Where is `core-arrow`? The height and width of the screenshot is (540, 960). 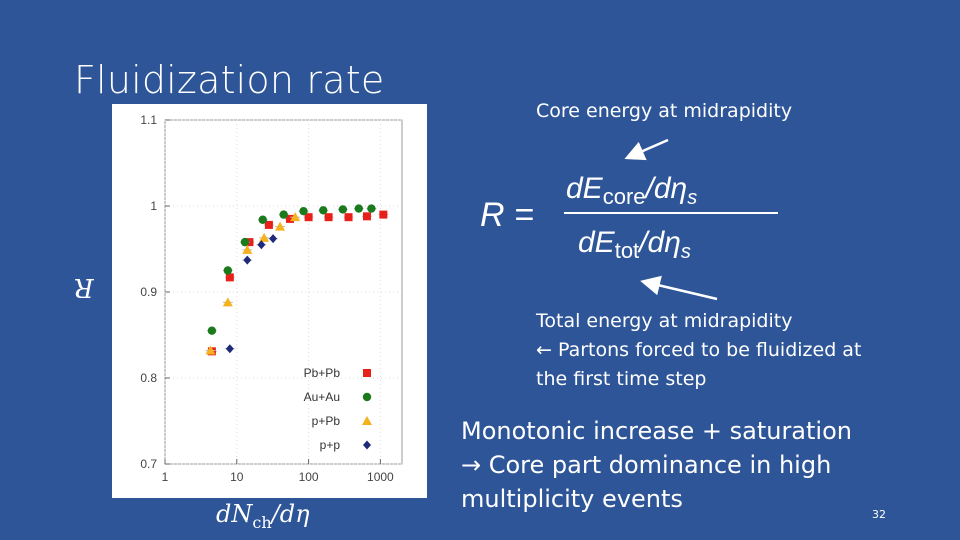
core-arrow is located at coordinates (646, 149).